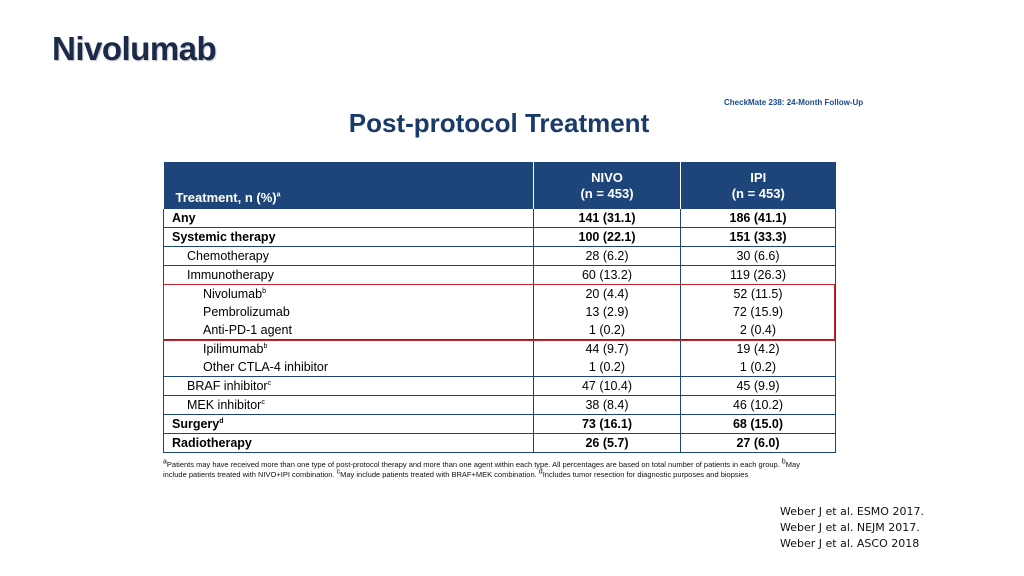 The height and width of the screenshot is (576, 1024). Describe the element at coordinates (758, 443) in the screenshot. I see `row-ipi-value: 27 (6.0)` at that location.